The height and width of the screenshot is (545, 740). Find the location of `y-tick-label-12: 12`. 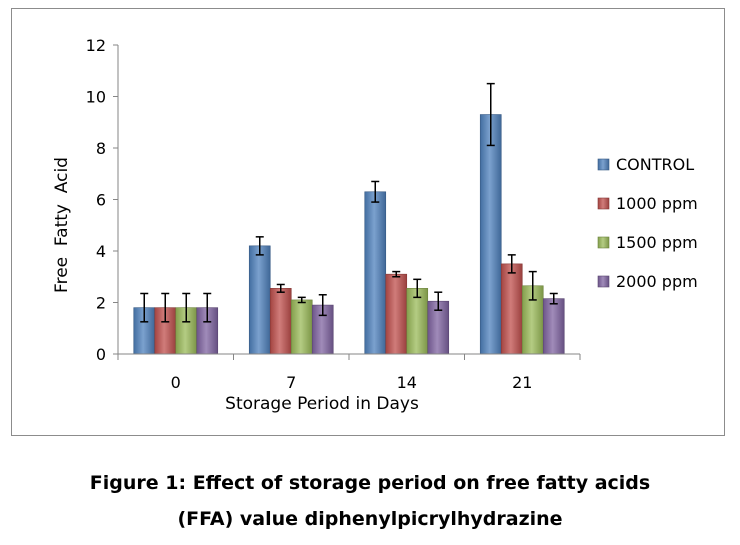

y-tick-label-12: 12 is located at coordinates (96, 45).